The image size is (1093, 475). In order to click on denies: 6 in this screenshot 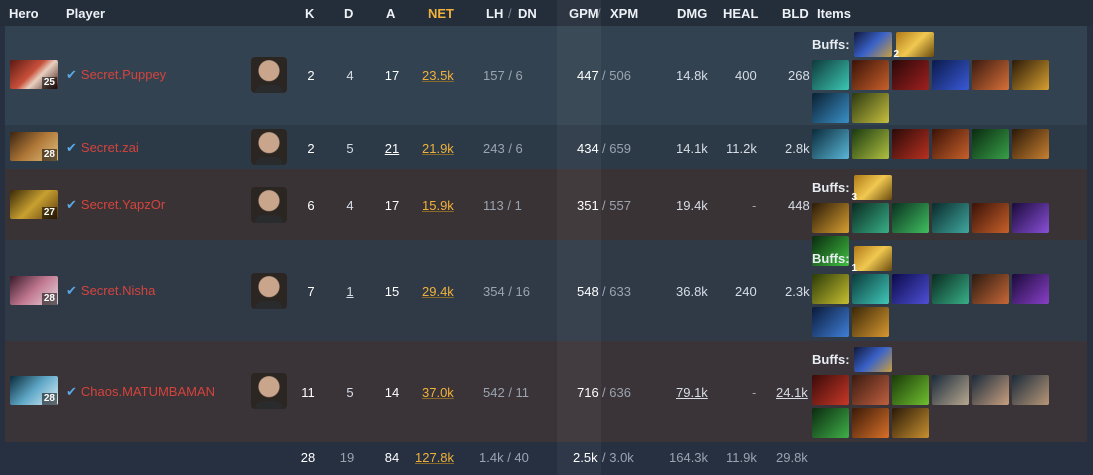, I will do `click(519, 148)`.